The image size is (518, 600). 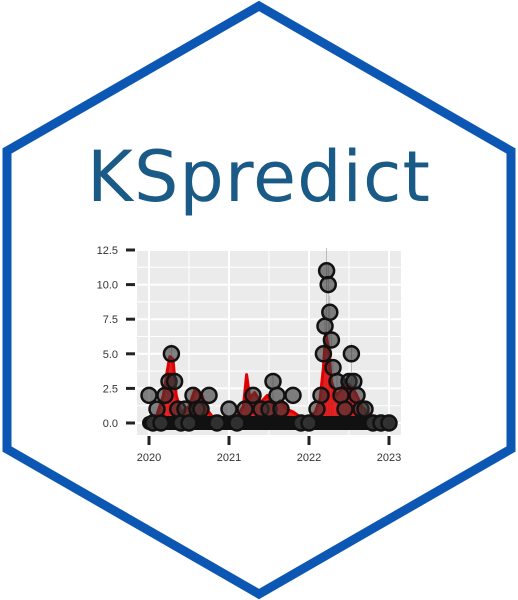 What do you see at coordinates (229, 458) in the screenshot?
I see `x-tick-label: 2021` at bounding box center [229, 458].